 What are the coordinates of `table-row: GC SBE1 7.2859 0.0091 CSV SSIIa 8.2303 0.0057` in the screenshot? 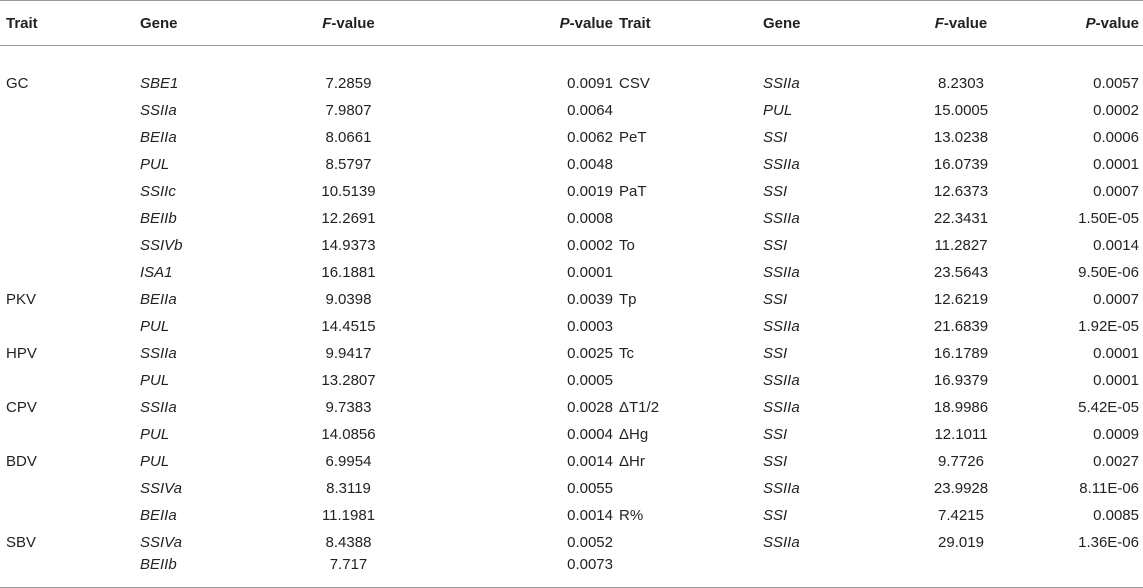 It's located at (571, 72).